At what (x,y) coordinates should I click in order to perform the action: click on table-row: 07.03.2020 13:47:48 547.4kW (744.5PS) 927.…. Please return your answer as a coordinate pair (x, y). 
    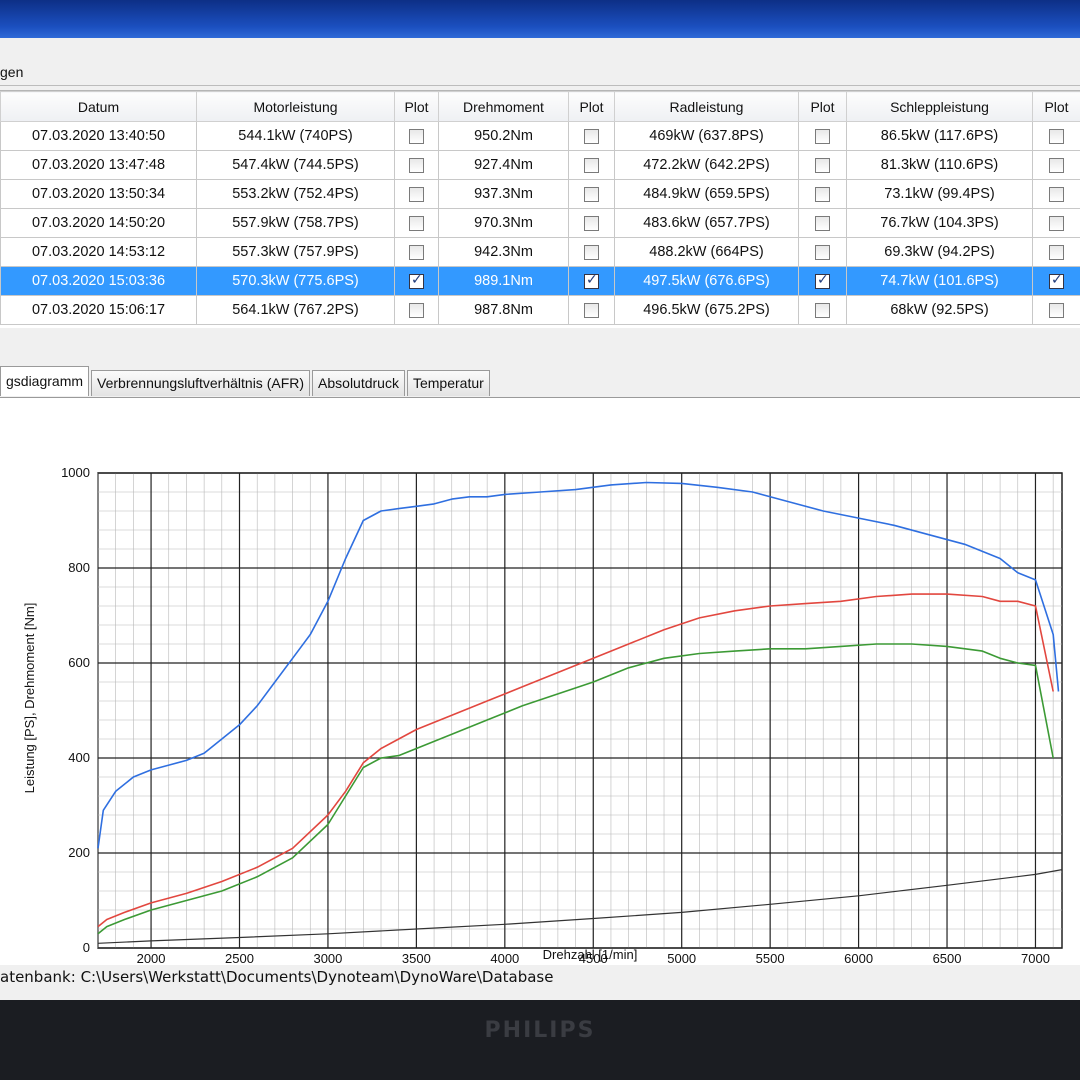
    Looking at the image, I should click on (540, 165).